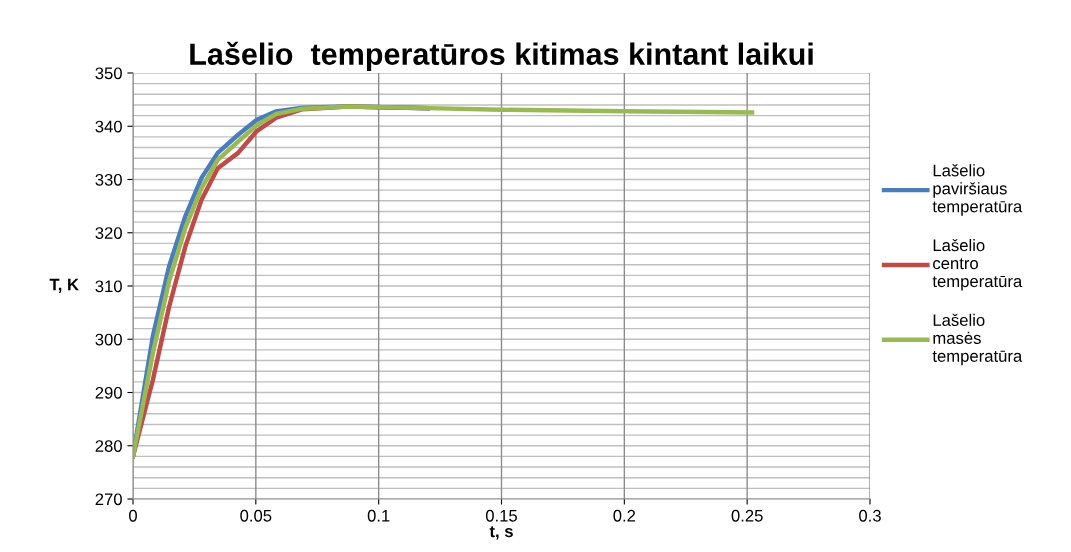  Describe the element at coordinates (108, 446) in the screenshot. I see `y-tick-label: 280` at that location.